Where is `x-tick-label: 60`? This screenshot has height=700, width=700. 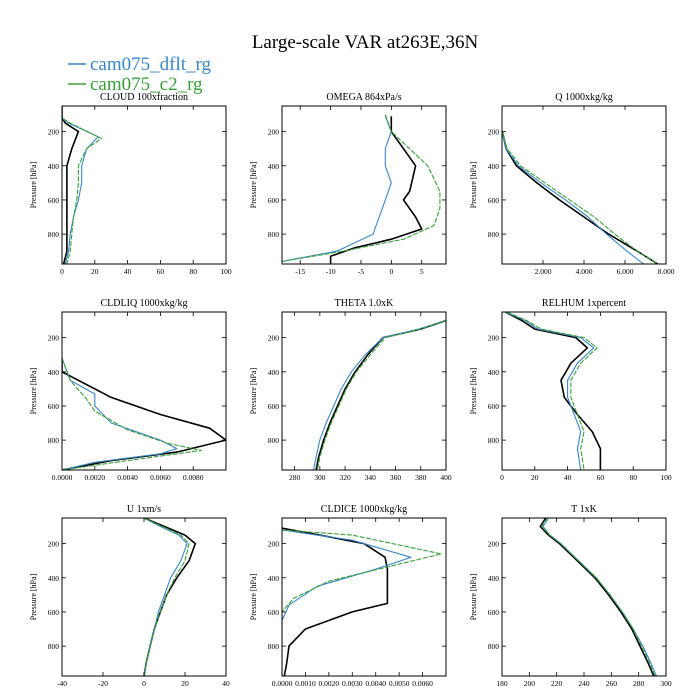
x-tick-label: 60 is located at coordinates (161, 271).